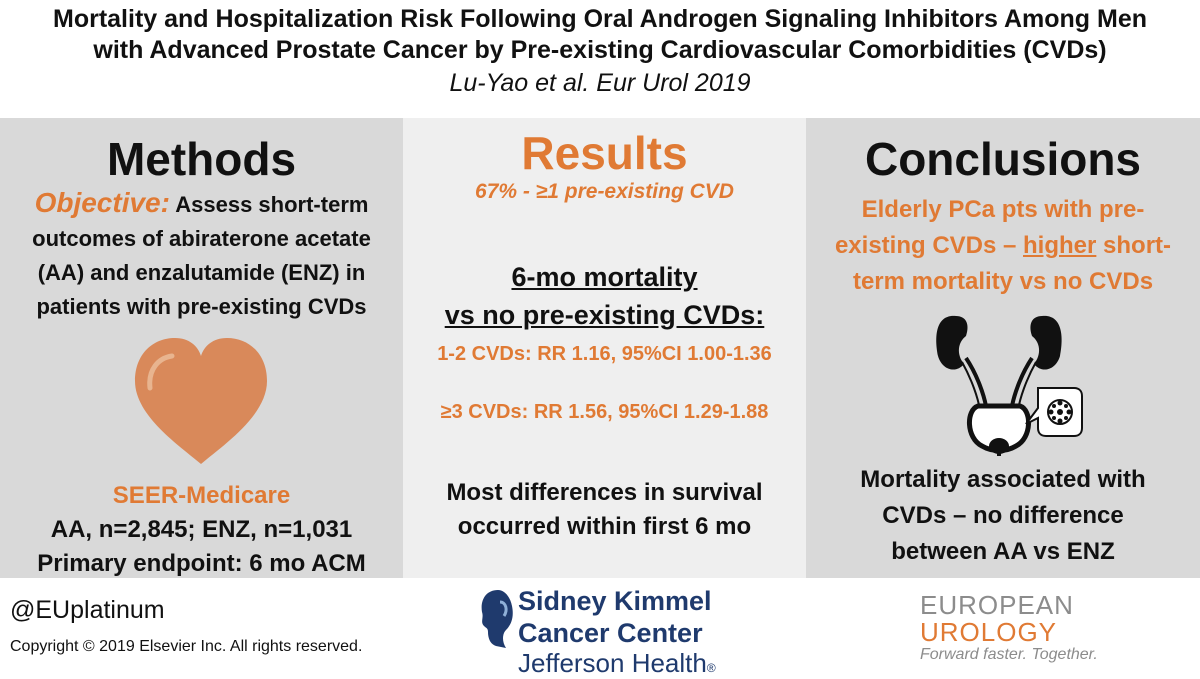 The image size is (1200, 679). What do you see at coordinates (1003, 381) in the screenshot?
I see `prostate-kidney-icon` at bounding box center [1003, 381].